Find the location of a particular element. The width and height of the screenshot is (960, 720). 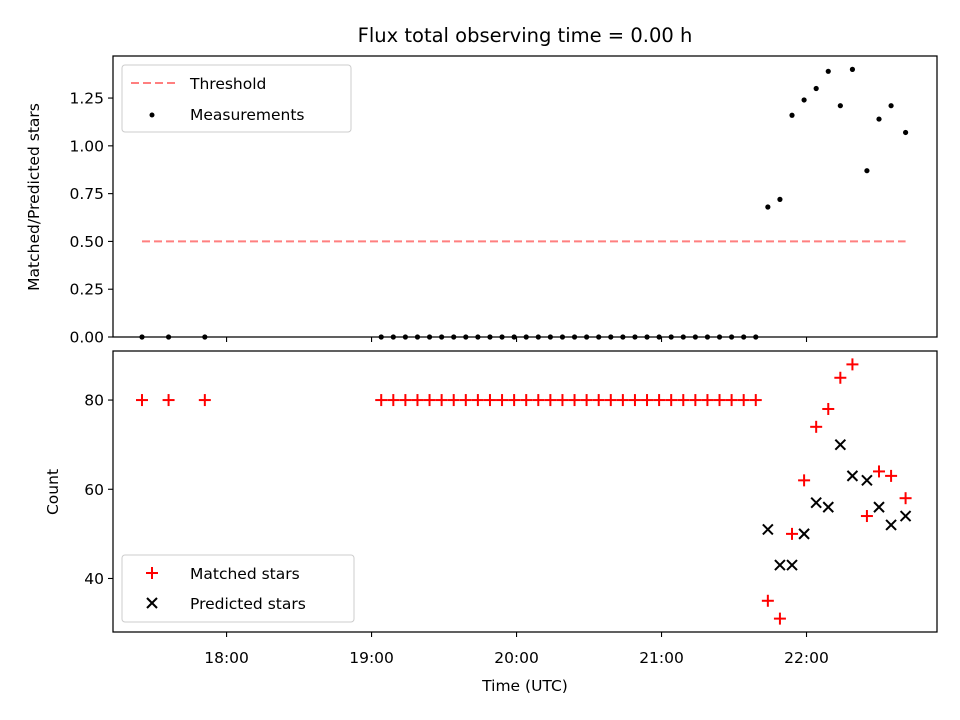

top-y-tick-label: 1.00 is located at coordinates (86, 146).